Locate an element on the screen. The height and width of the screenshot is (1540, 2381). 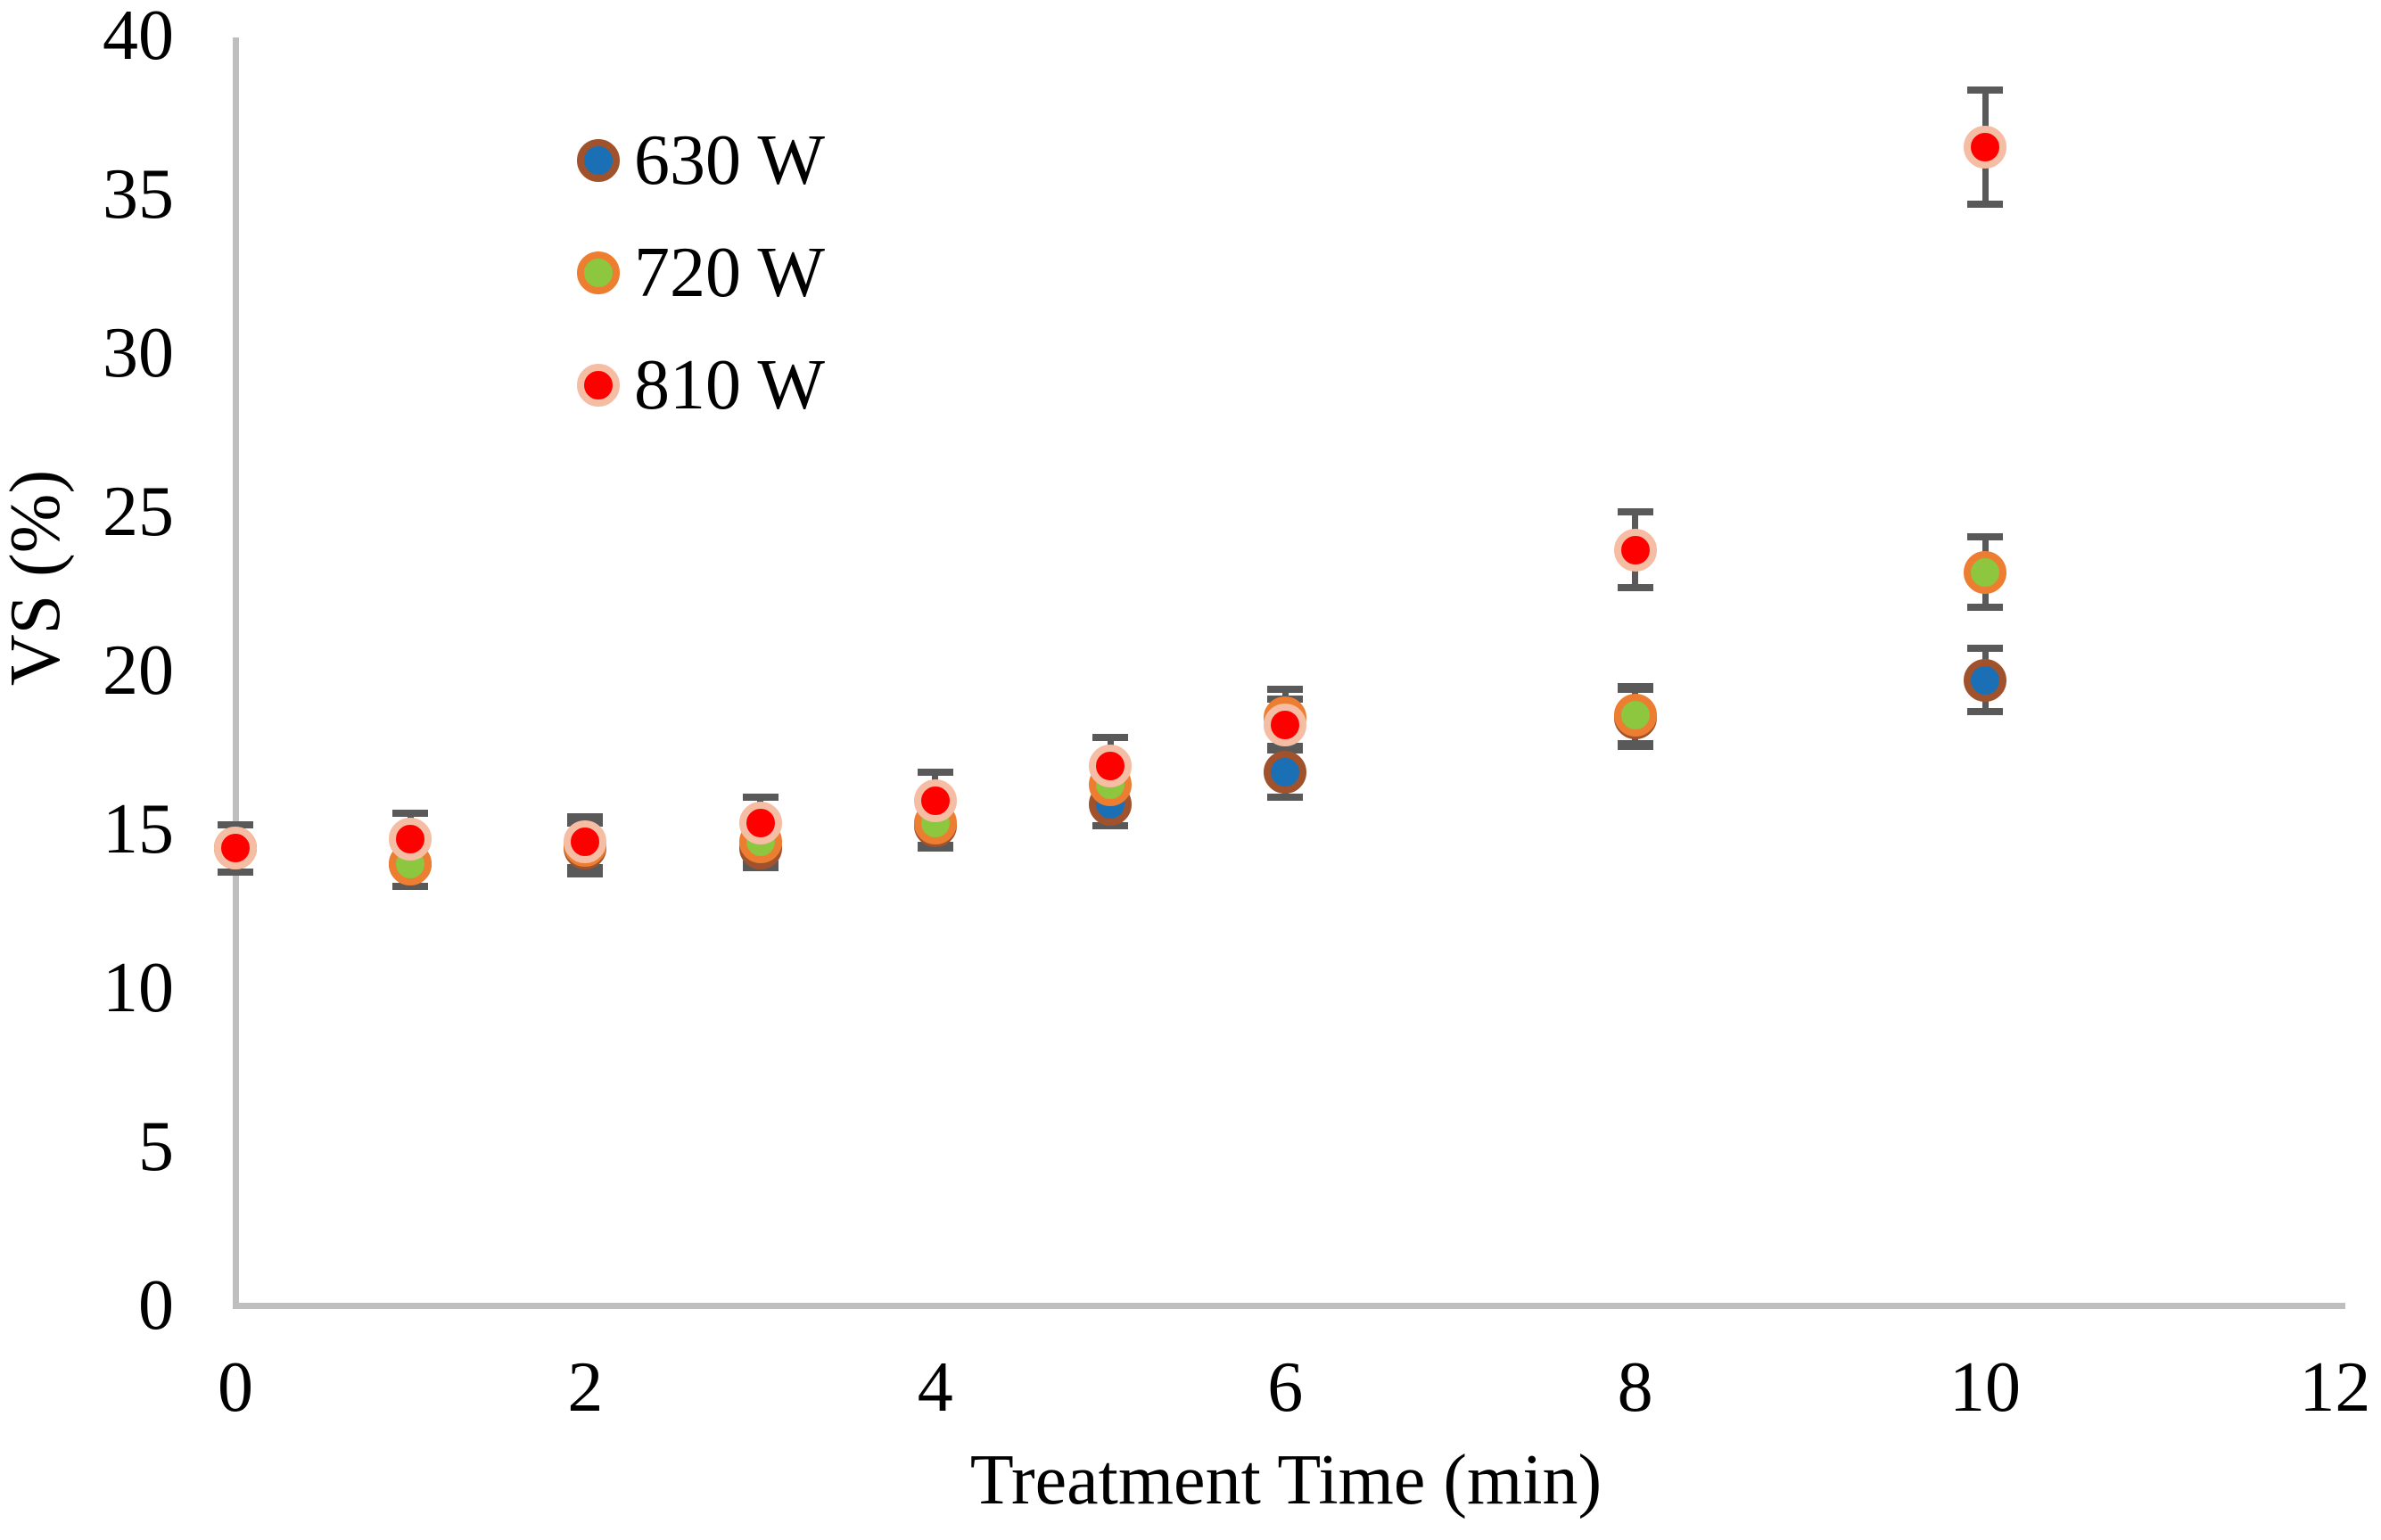
y-tick-label: 0 is located at coordinates (156, 1306).